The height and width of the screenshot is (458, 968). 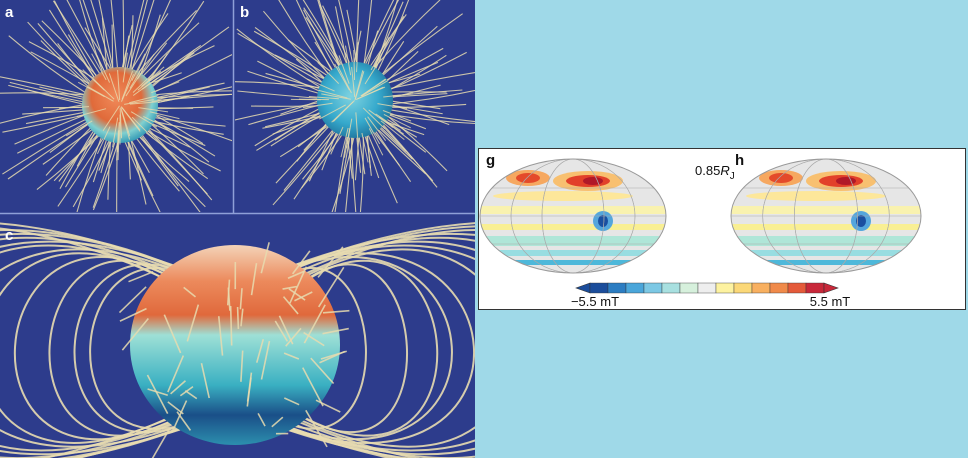 I want to click on radius-value: 0.85, so click(x=707, y=170).